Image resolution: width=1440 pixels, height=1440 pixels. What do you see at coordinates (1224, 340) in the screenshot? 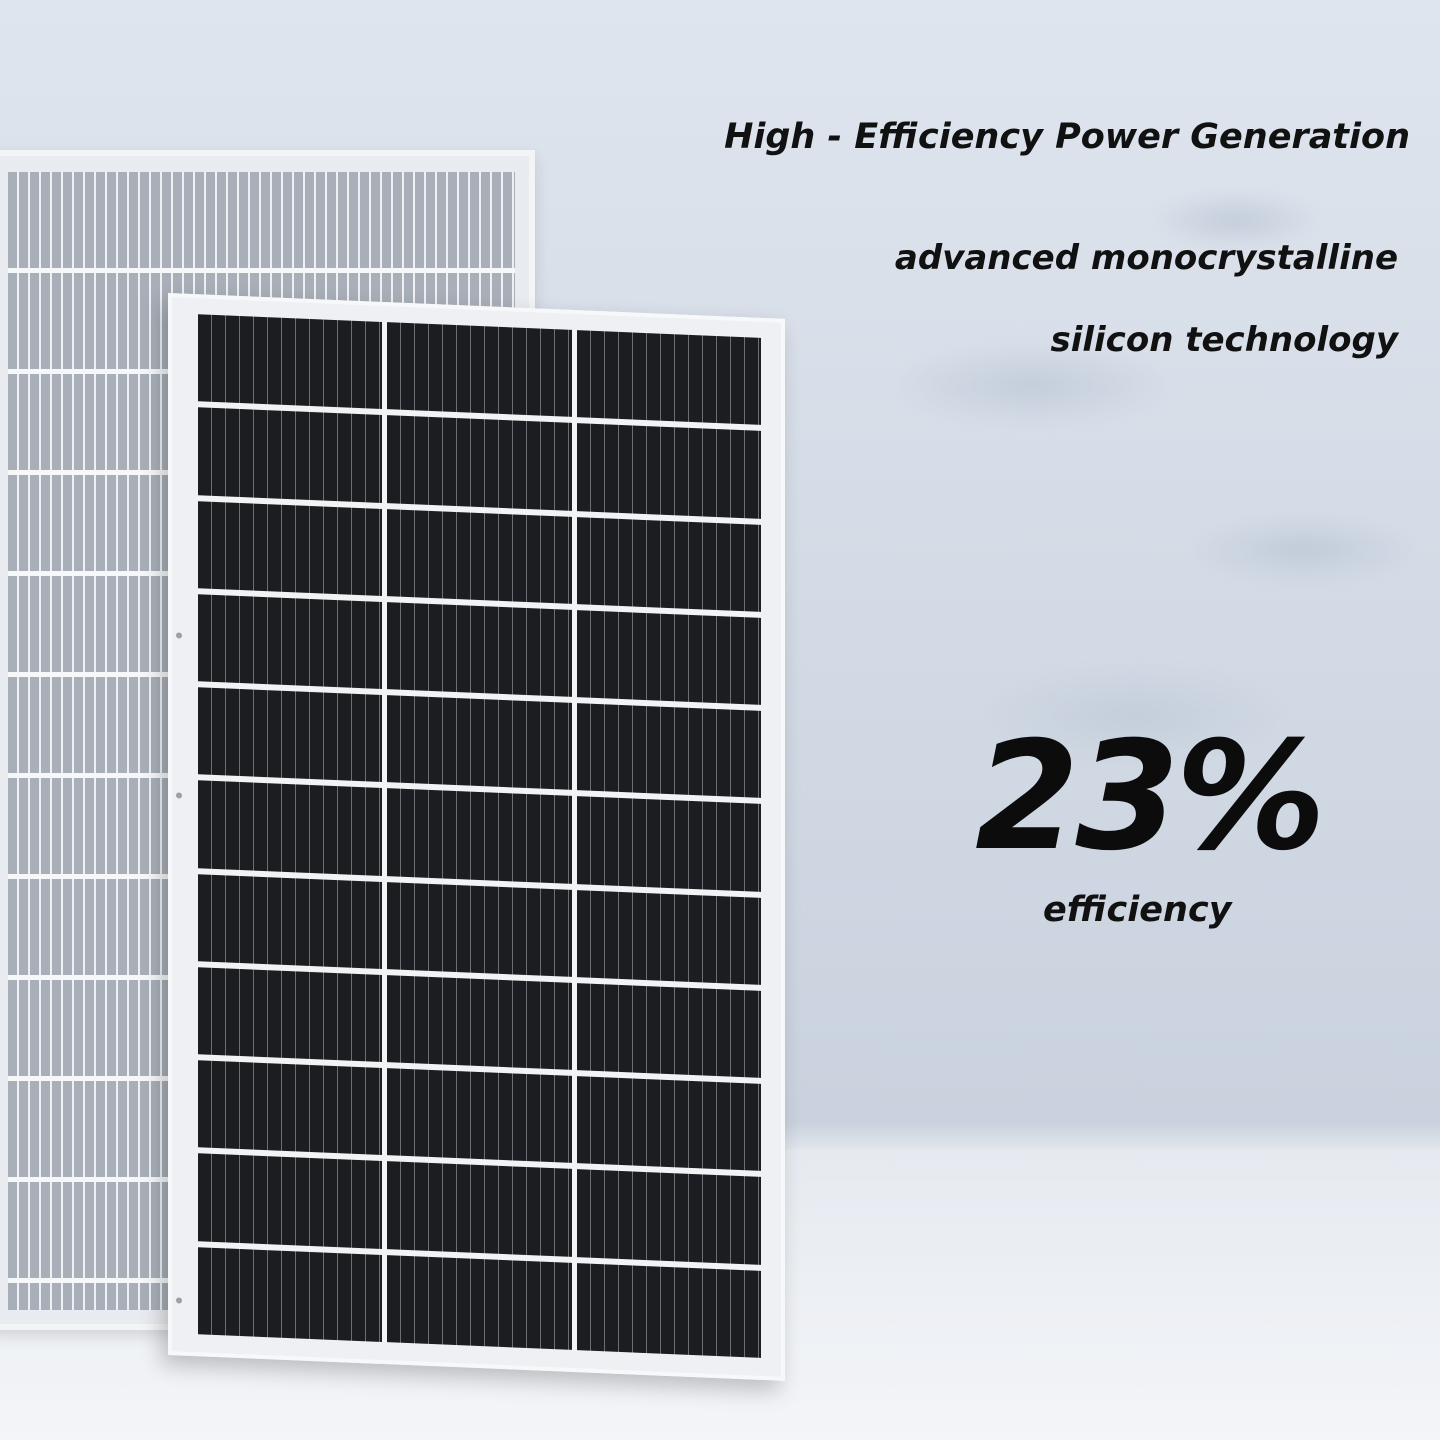
I see `subline-2: silicon technology` at bounding box center [1224, 340].